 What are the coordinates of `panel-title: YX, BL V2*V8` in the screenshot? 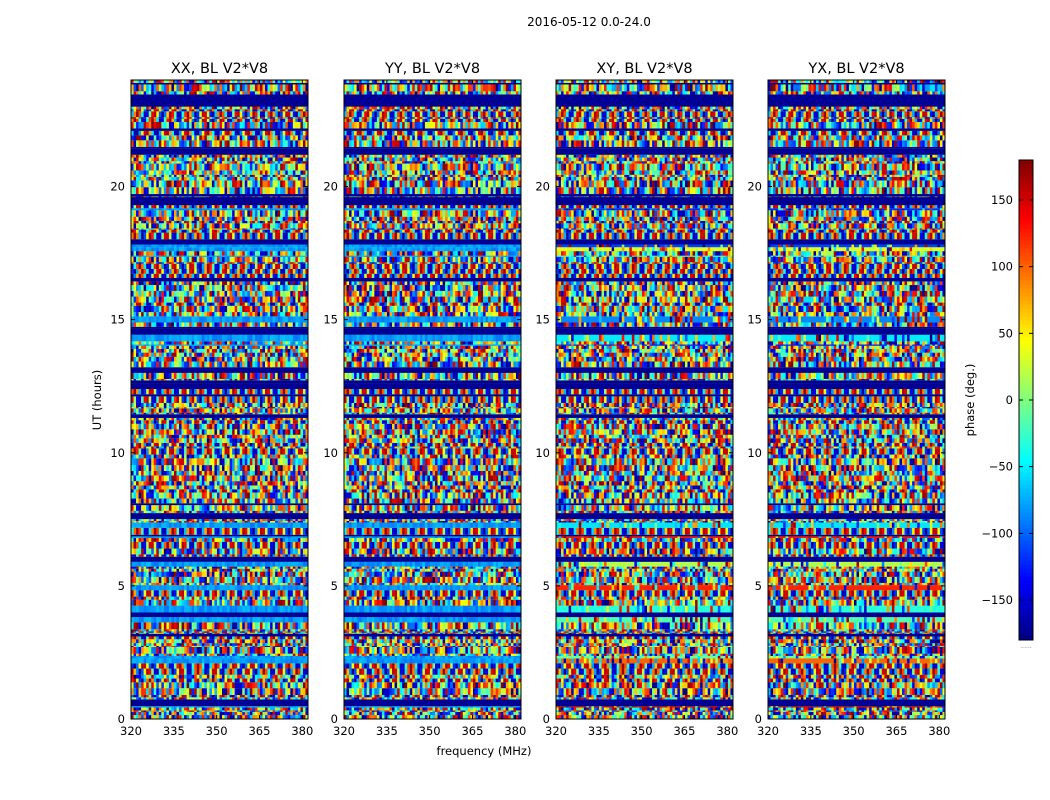 It's located at (855, 69).